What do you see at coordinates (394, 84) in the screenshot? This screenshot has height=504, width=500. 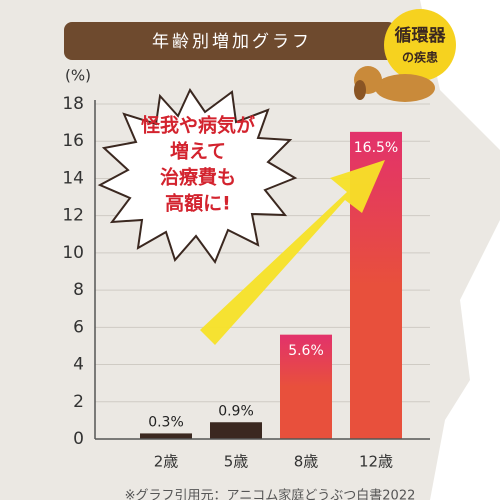 I see `dog-illustration` at bounding box center [394, 84].